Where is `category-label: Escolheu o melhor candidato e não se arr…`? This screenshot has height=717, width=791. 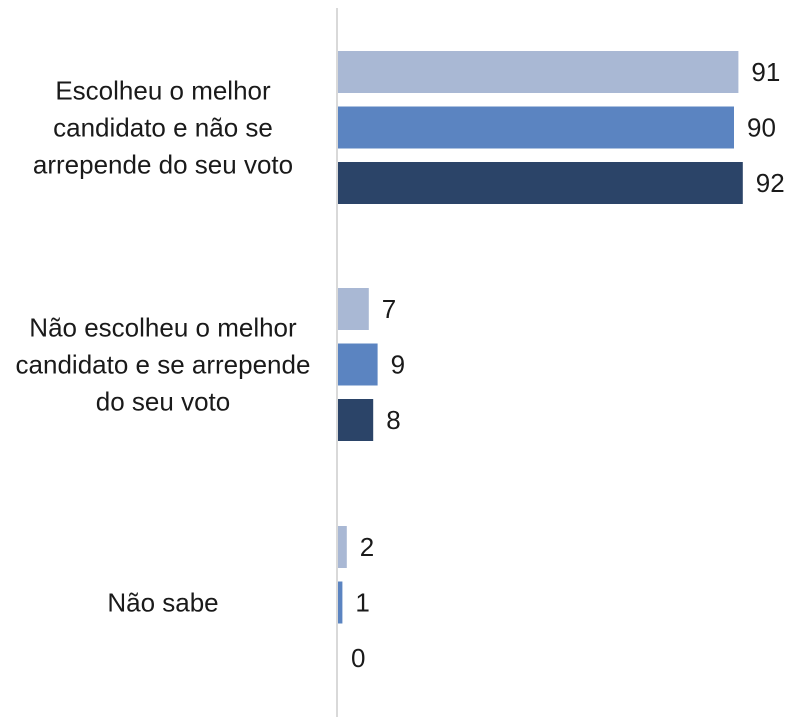 category-label: Escolheu o melhor candidato e não se arr… is located at coordinates (163, 127).